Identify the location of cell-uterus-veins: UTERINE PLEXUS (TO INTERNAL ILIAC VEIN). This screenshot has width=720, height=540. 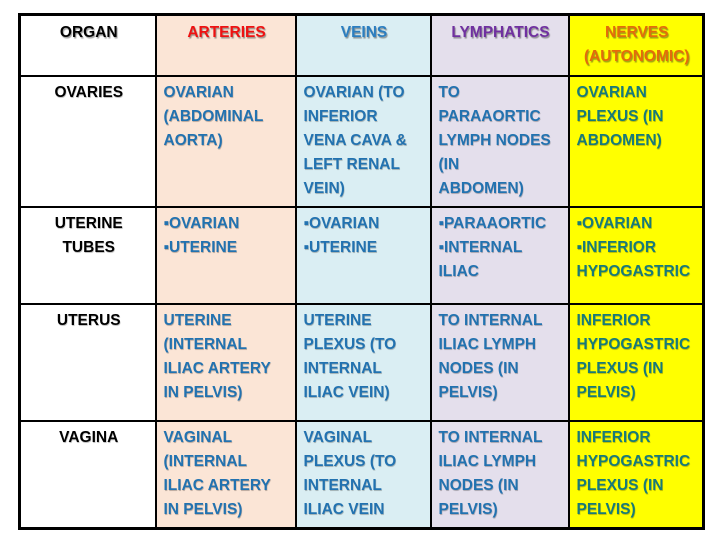
(363, 362).